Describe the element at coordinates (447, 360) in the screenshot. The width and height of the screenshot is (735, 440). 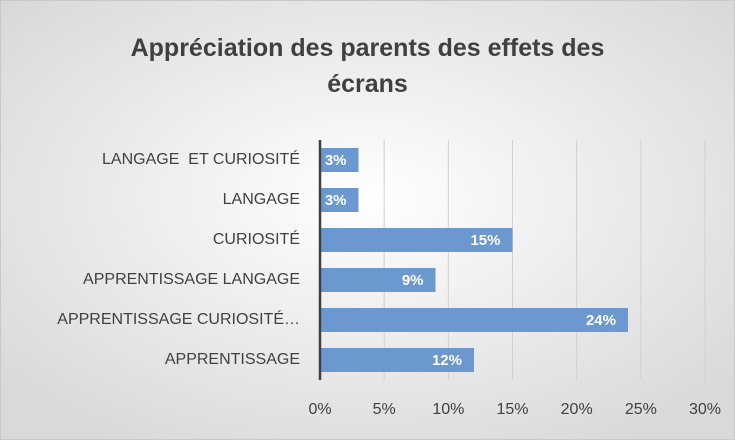
I see `value-label: 12%` at that location.